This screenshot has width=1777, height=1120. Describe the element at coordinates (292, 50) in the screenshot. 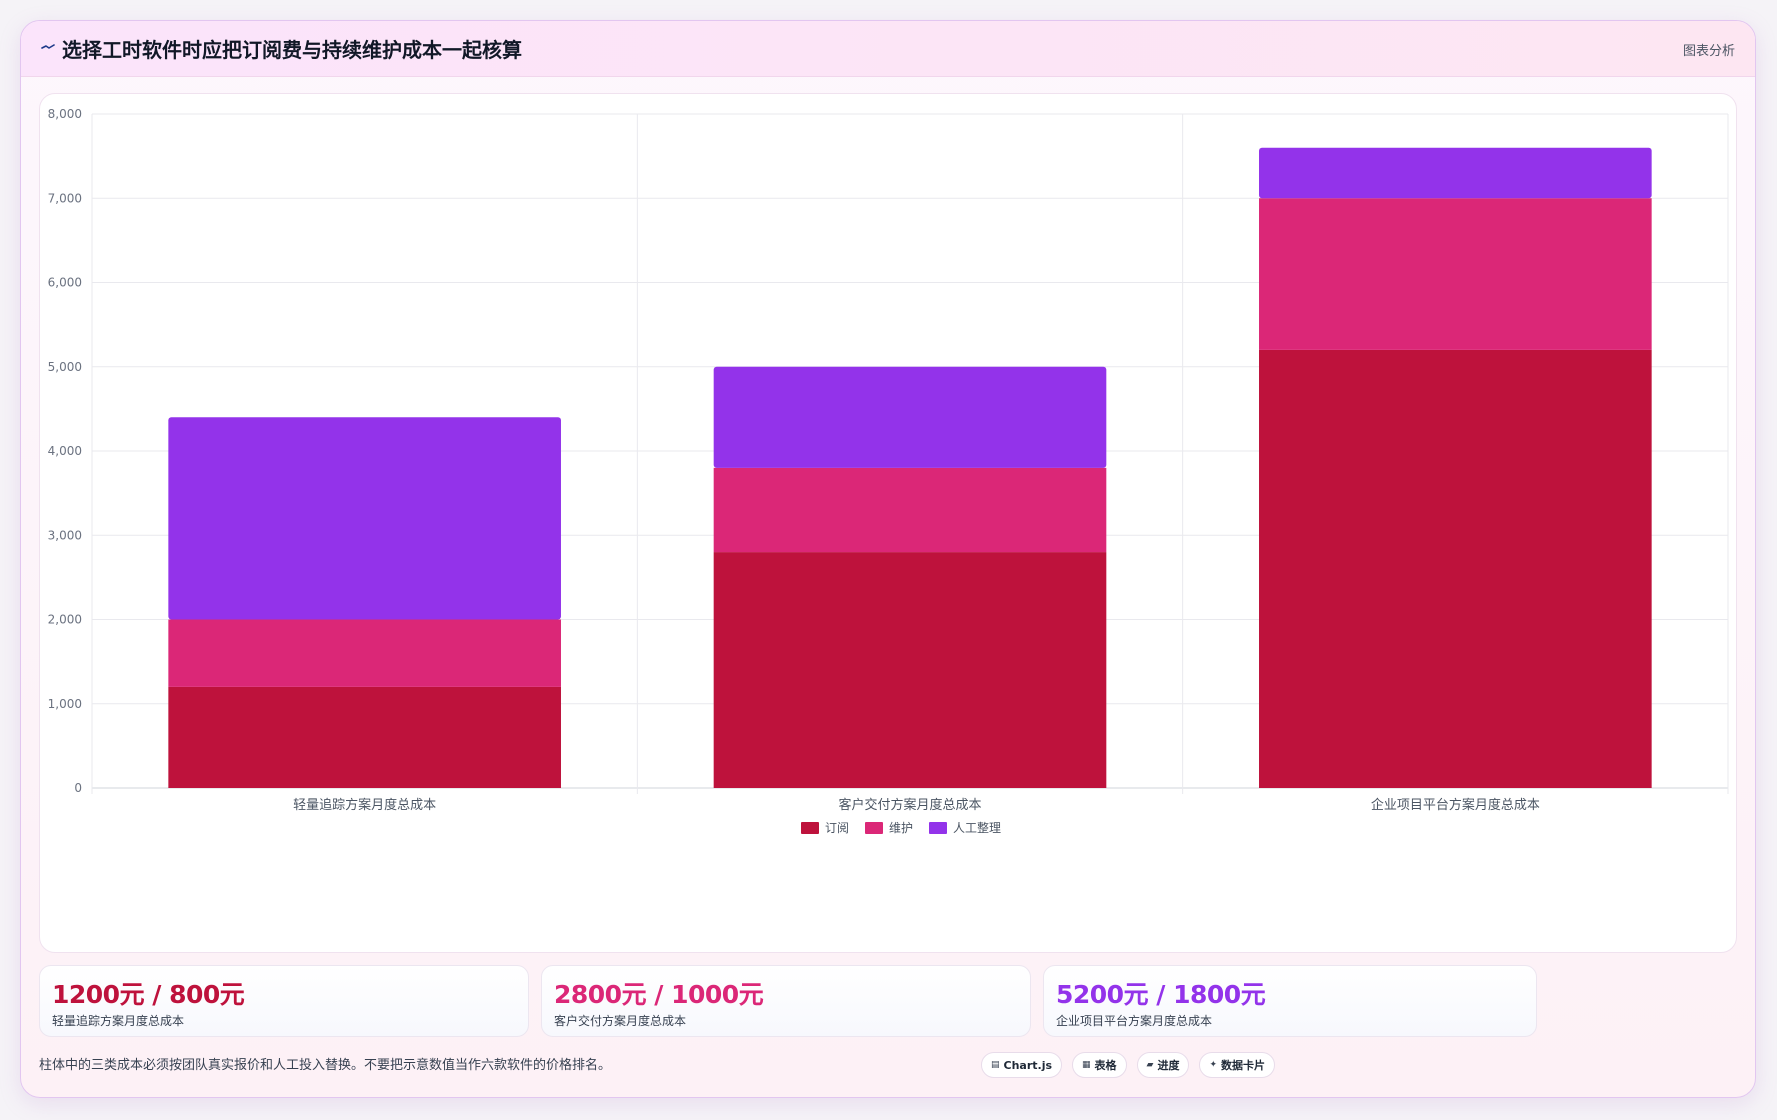

I see `page-title: 选择工时软件时应把订阅费与持续维护成本一起核算` at that location.